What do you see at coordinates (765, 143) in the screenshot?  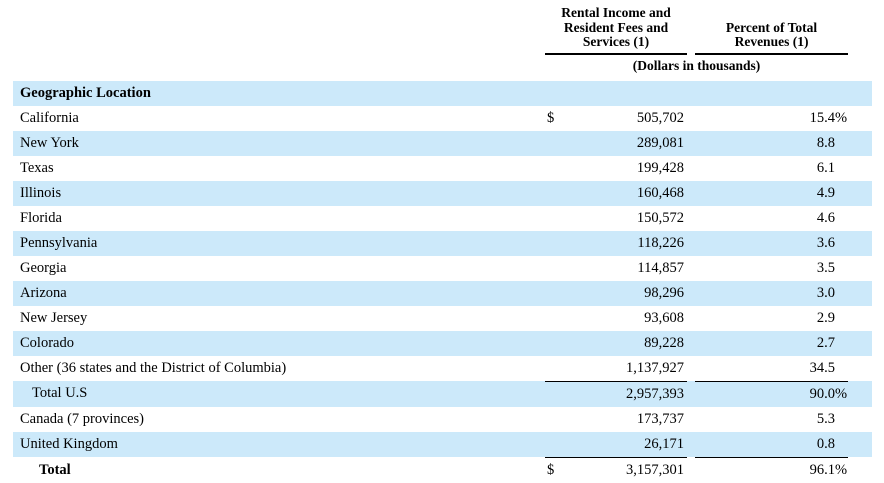 I see `percent-value: 8.8` at bounding box center [765, 143].